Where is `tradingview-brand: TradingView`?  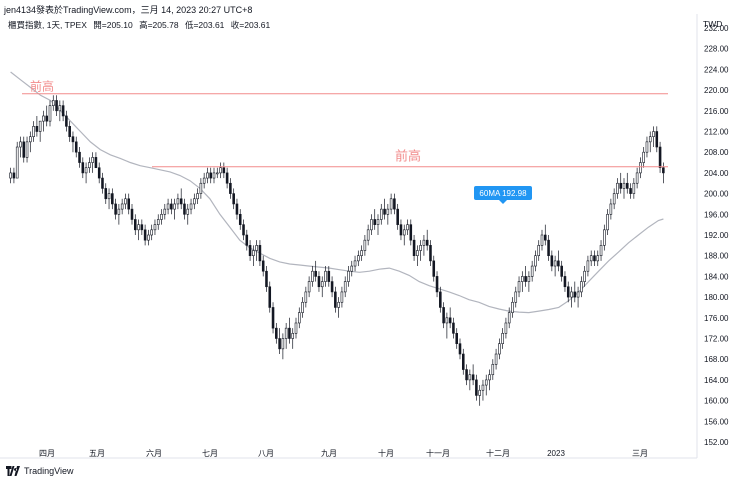 tradingview-brand: TradingView is located at coordinates (40, 471).